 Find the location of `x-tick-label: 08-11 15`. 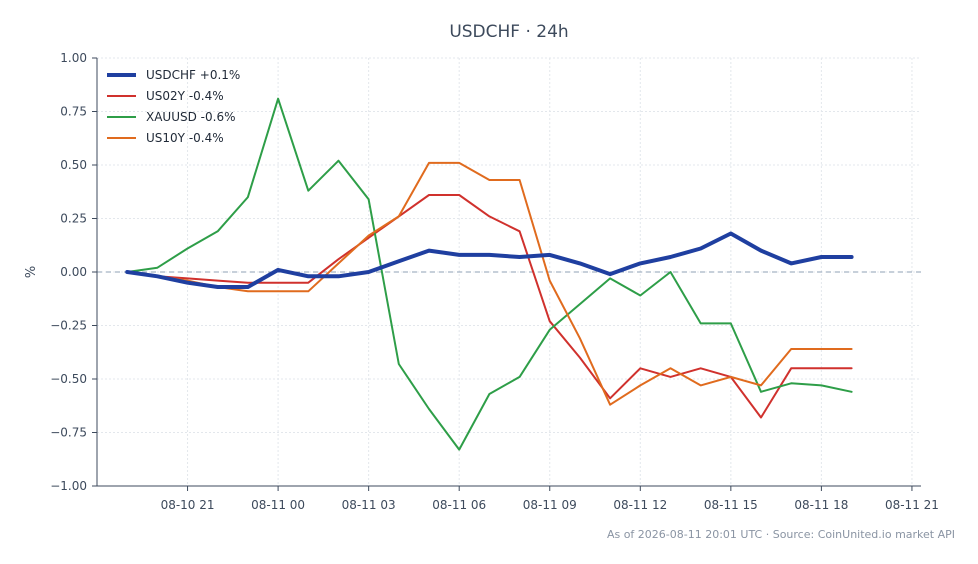

x-tick-label: 08-11 15 is located at coordinates (731, 505).